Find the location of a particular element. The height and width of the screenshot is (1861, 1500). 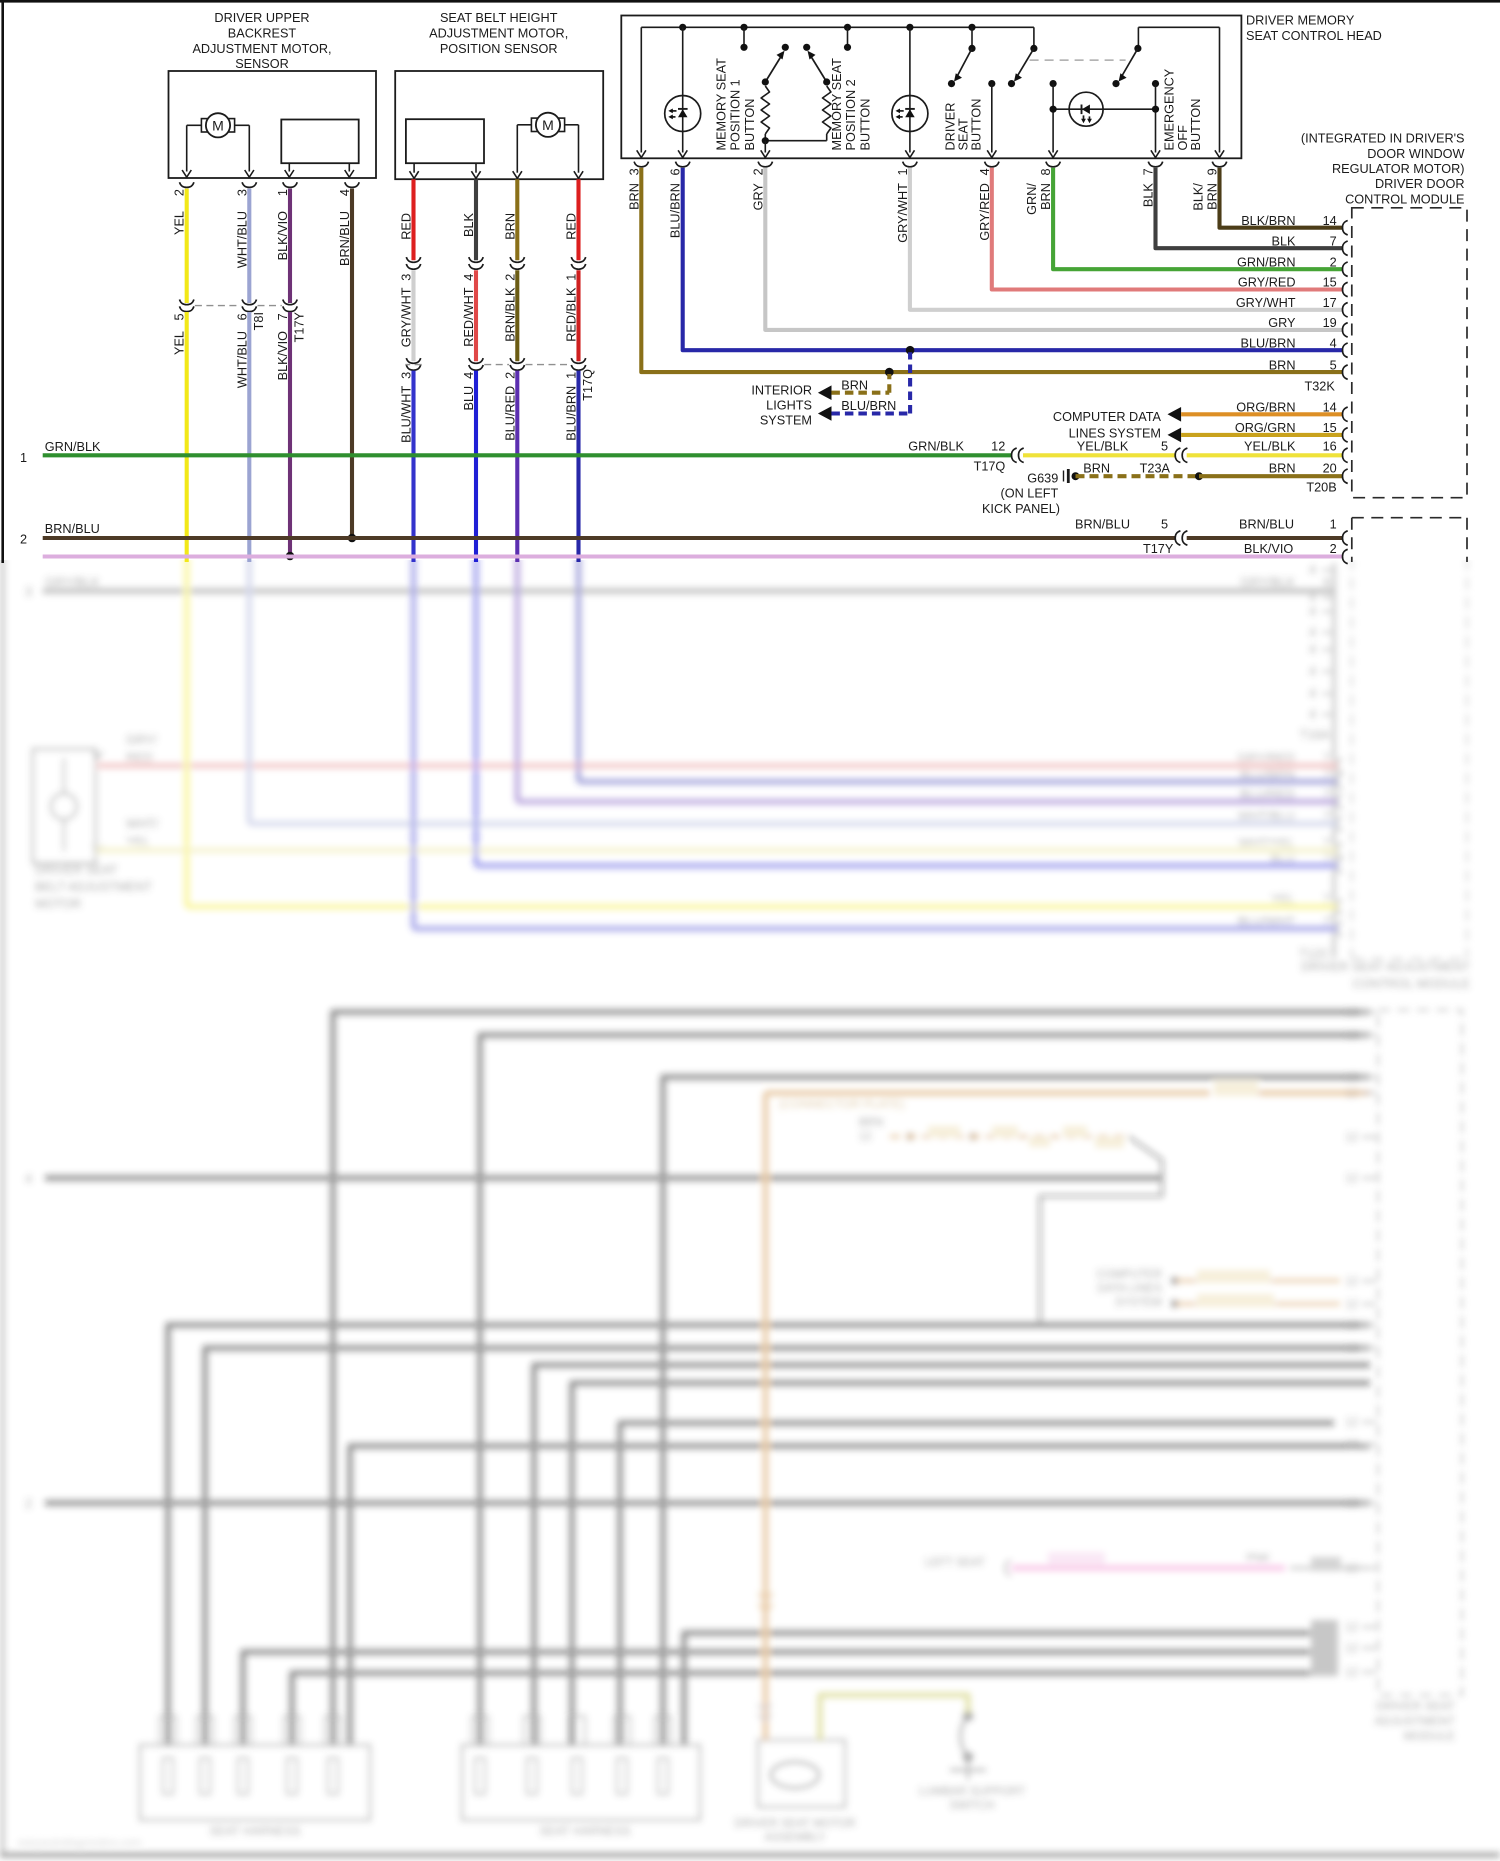

svg-text: GRN/BRN is located at coordinates (1266, 262).